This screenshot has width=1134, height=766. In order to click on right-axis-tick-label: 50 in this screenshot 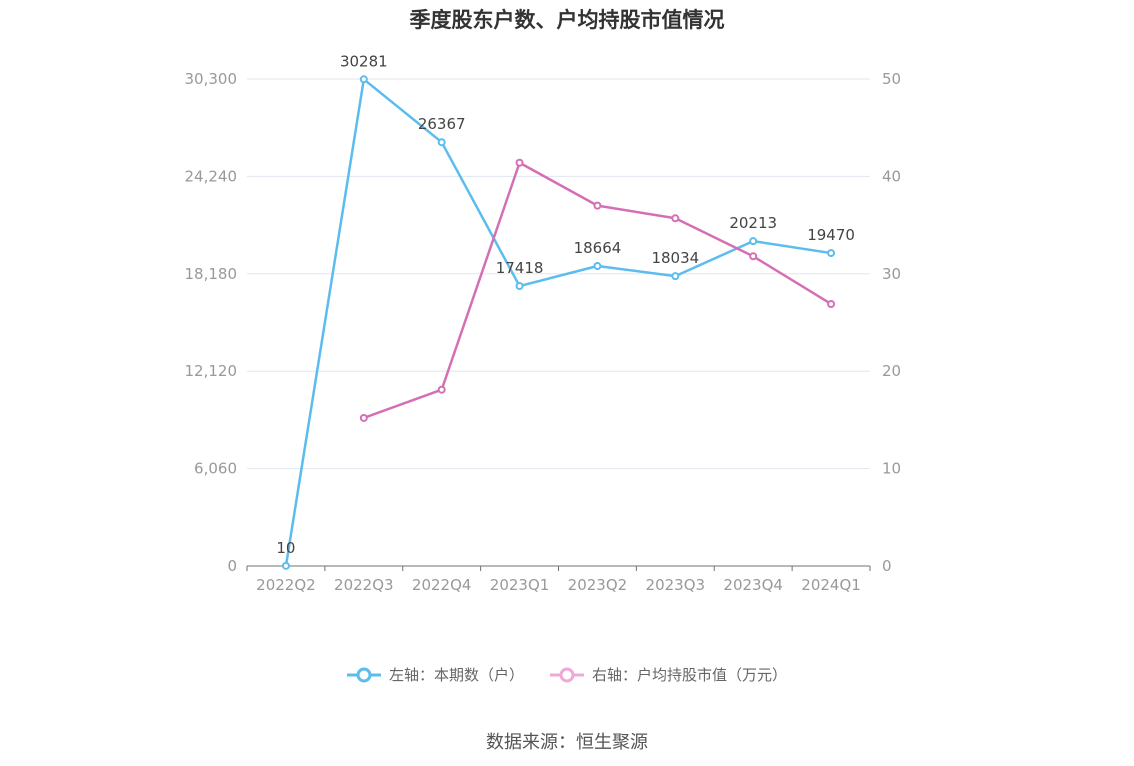, I will do `click(891, 79)`.